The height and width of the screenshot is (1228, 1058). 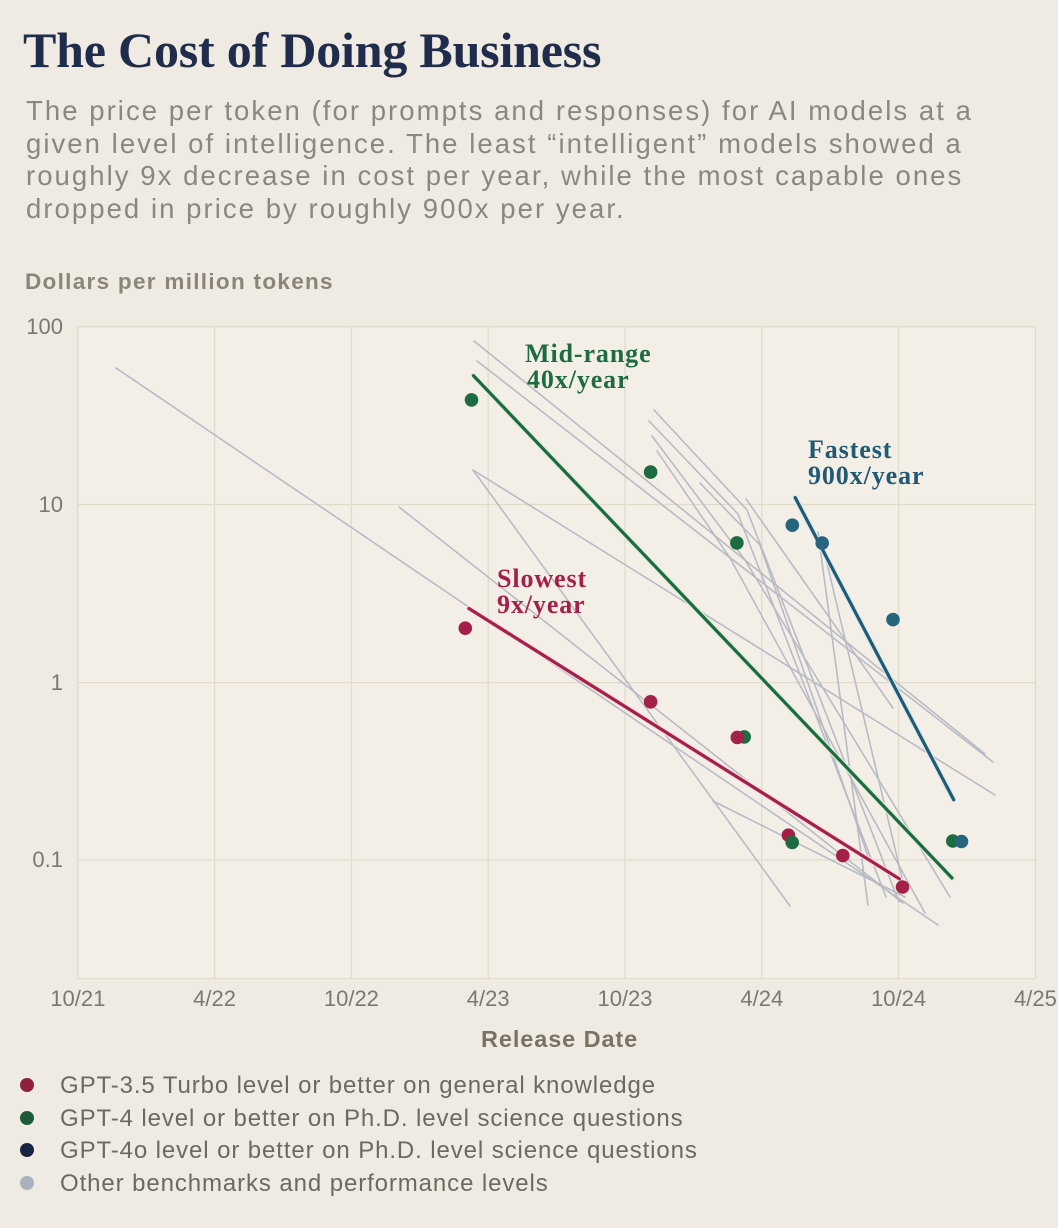 I want to click on svg-text: 10/23, so click(x=624, y=998).